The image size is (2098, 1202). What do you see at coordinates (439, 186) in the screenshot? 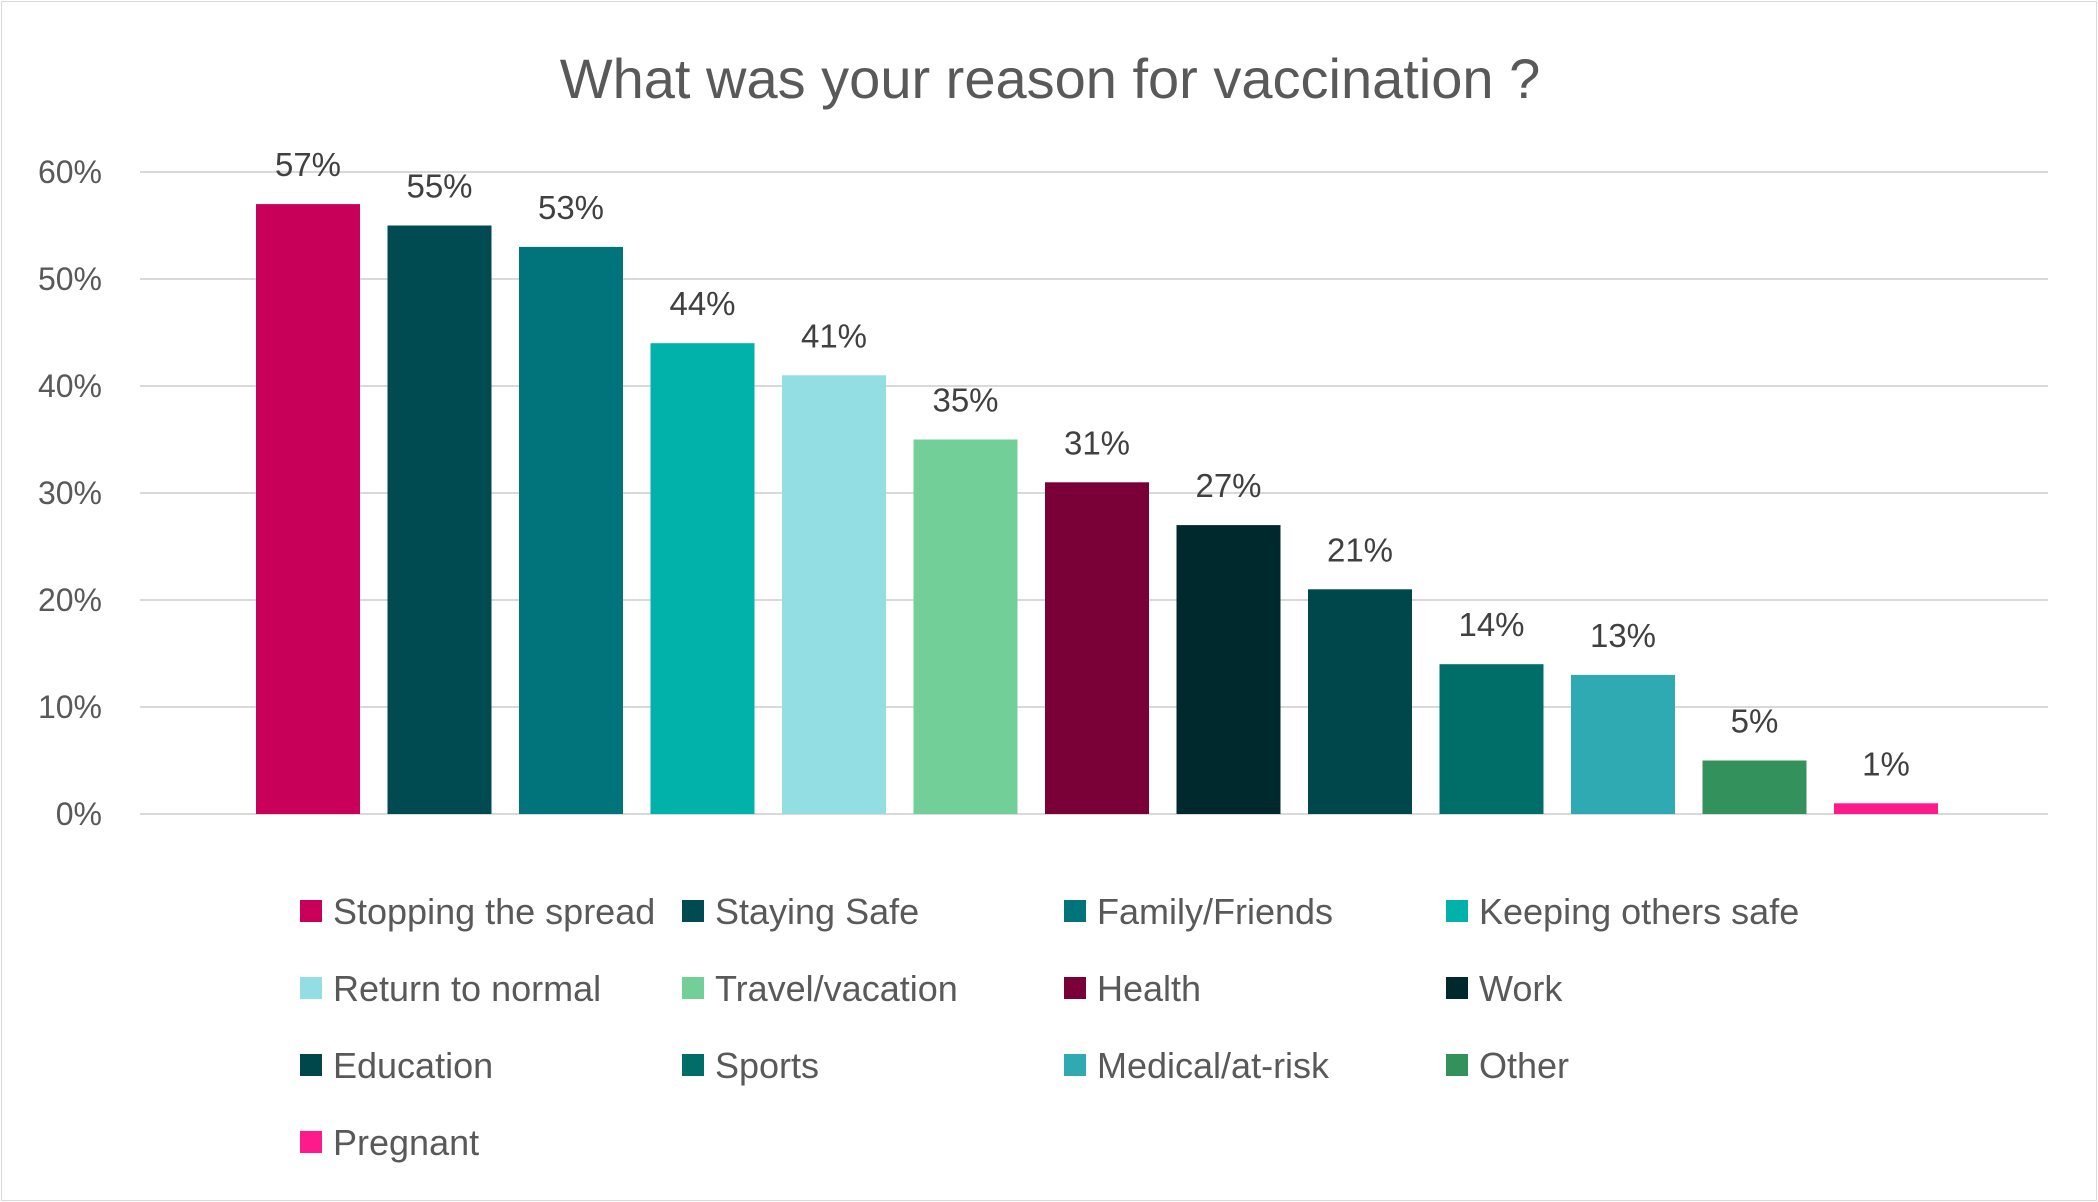
I see `data-label: 55%` at bounding box center [439, 186].